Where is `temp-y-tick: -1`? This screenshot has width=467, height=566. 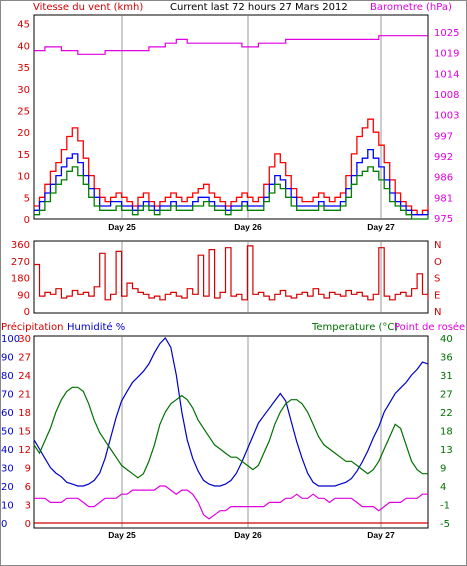 temp-y-tick: -1 is located at coordinates (445, 506).